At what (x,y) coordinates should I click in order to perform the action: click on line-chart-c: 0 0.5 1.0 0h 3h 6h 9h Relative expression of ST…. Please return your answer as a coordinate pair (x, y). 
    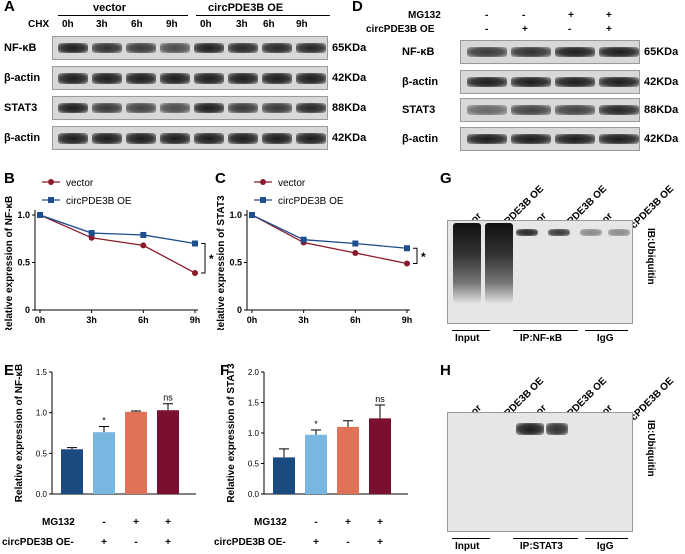
    Looking at the image, I should click on (321, 254).